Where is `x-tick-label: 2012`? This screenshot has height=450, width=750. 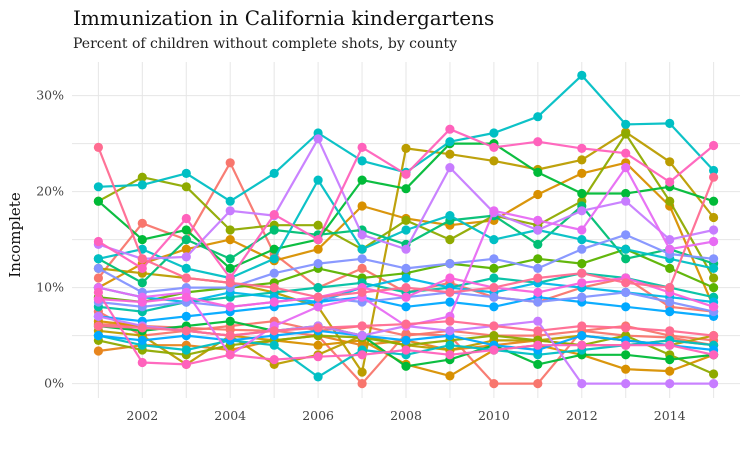
x-tick-label: 2012 is located at coordinates (582, 415).